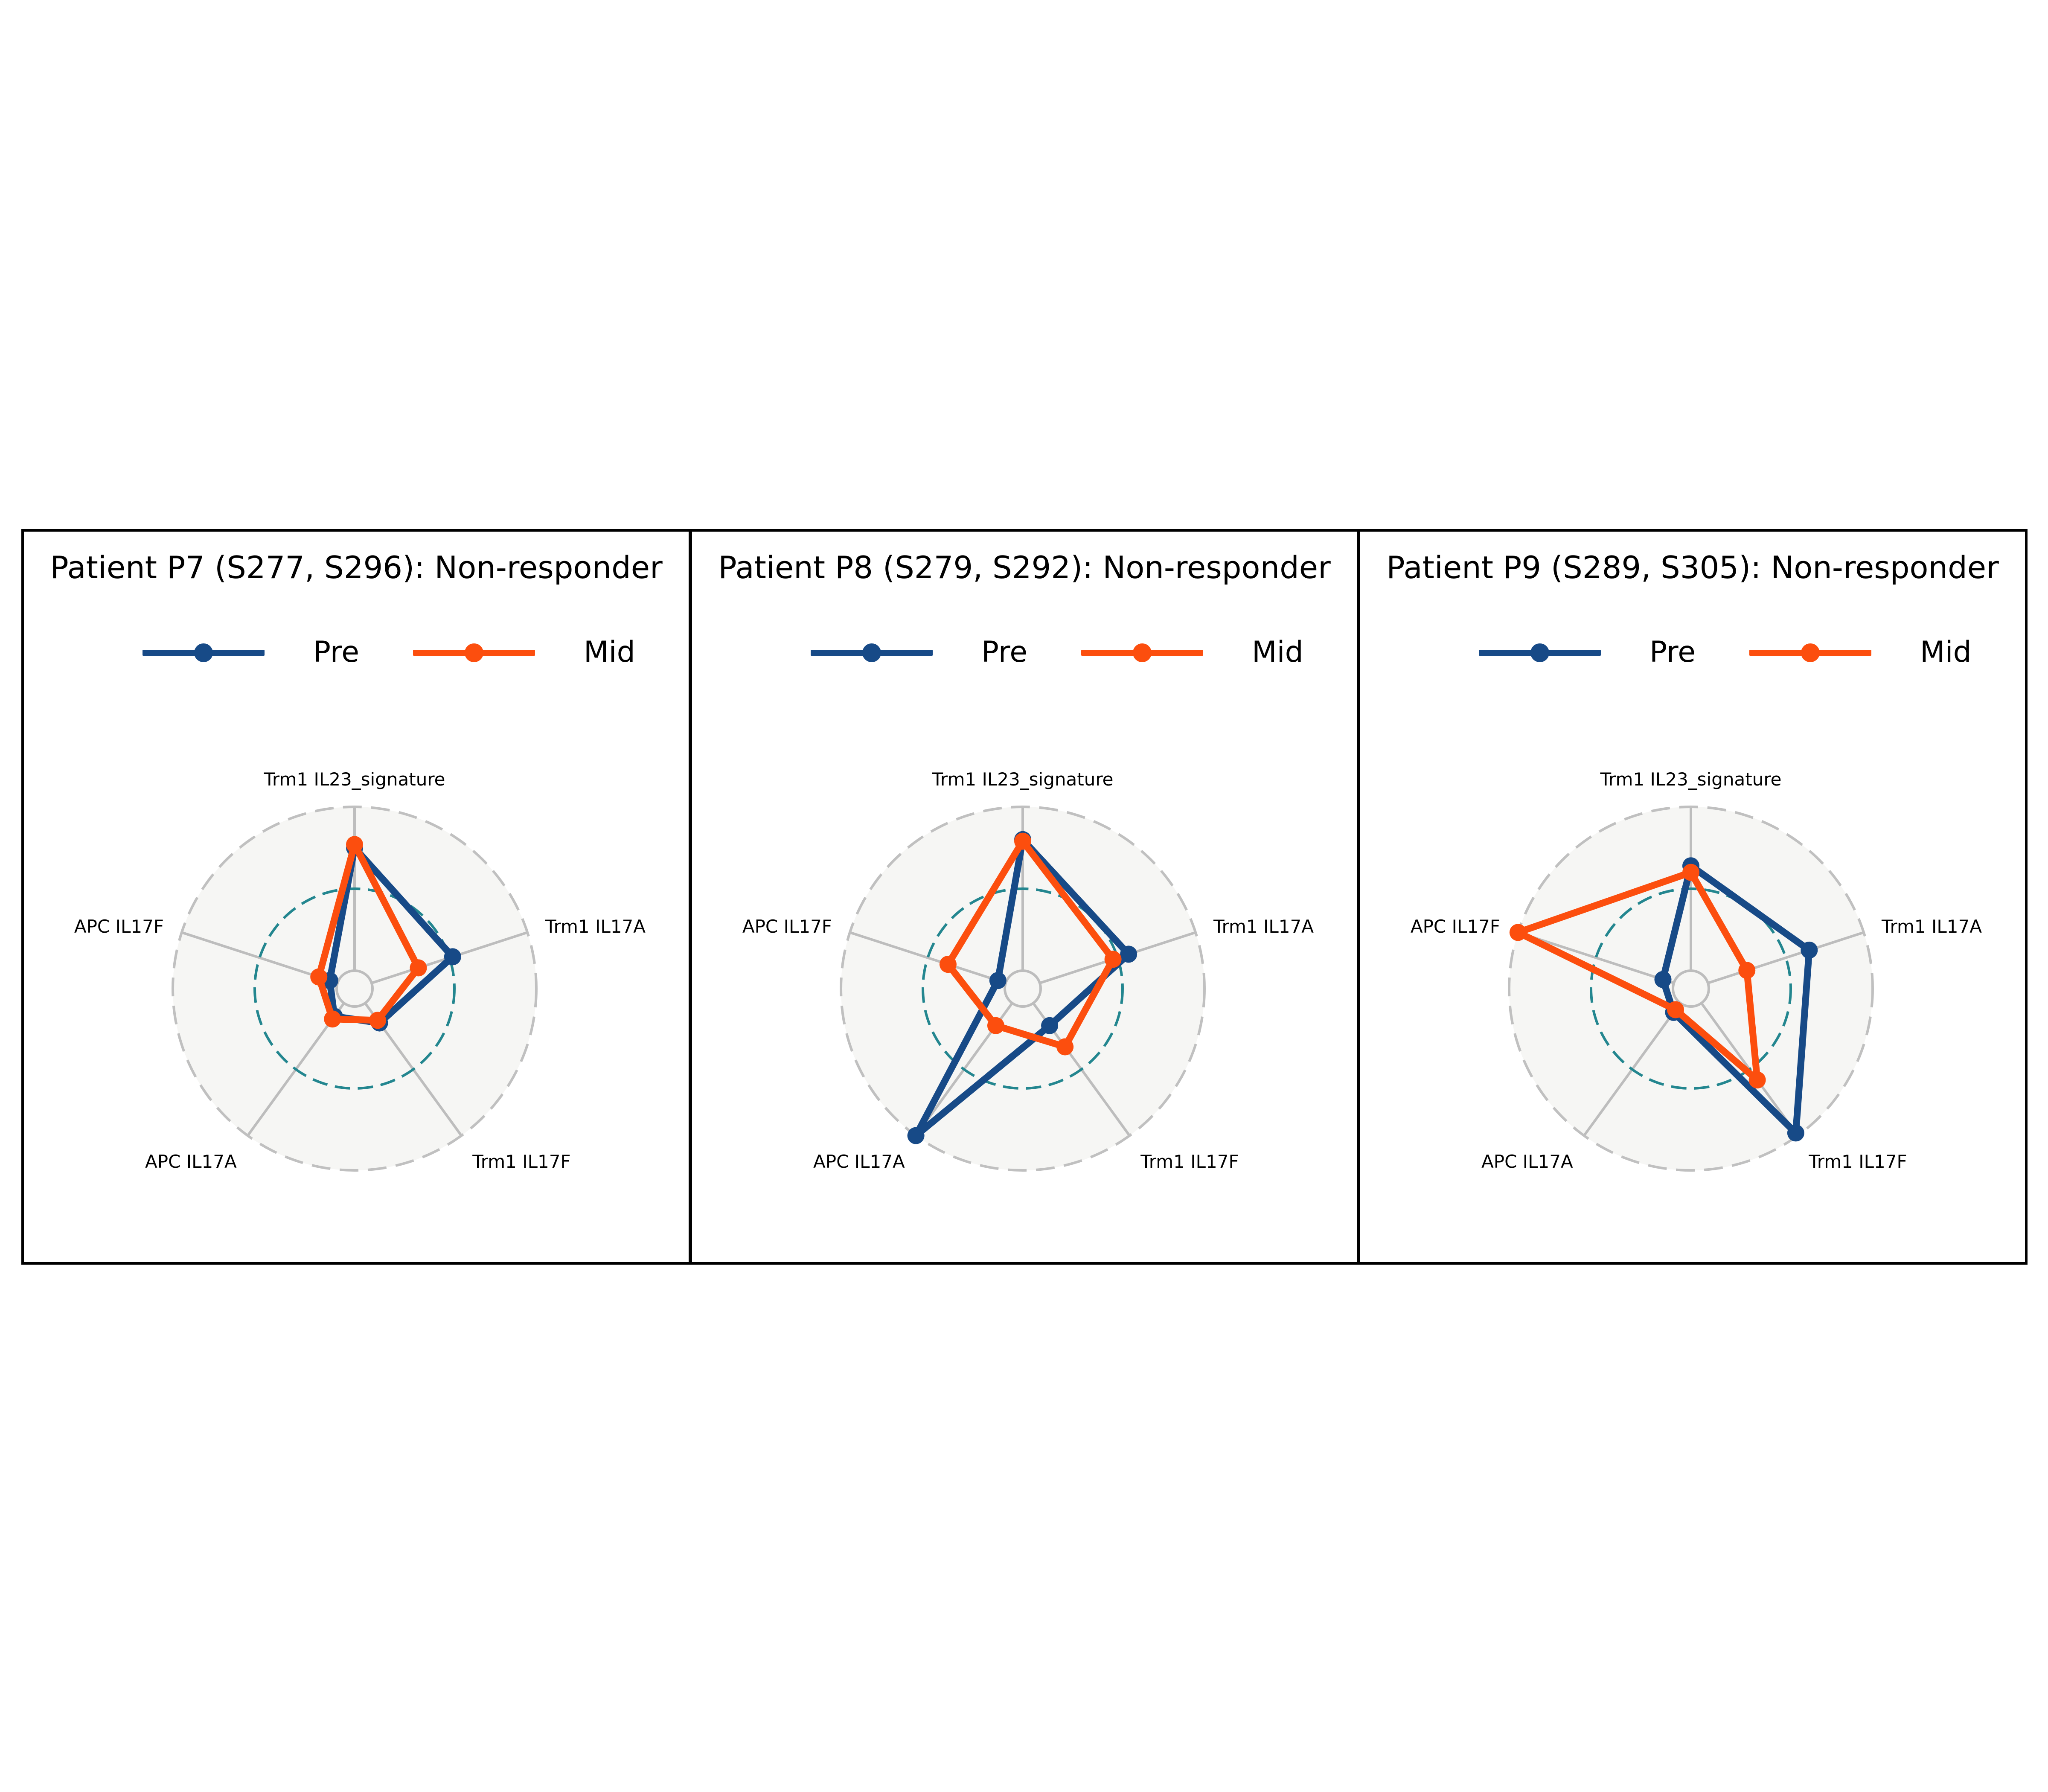 Image resolution: width=2048 pixels, height=1792 pixels. What do you see at coordinates (1024, 567) in the screenshot?
I see `chart-title: Patient P8 (S279, S292): Non-responder` at bounding box center [1024, 567].